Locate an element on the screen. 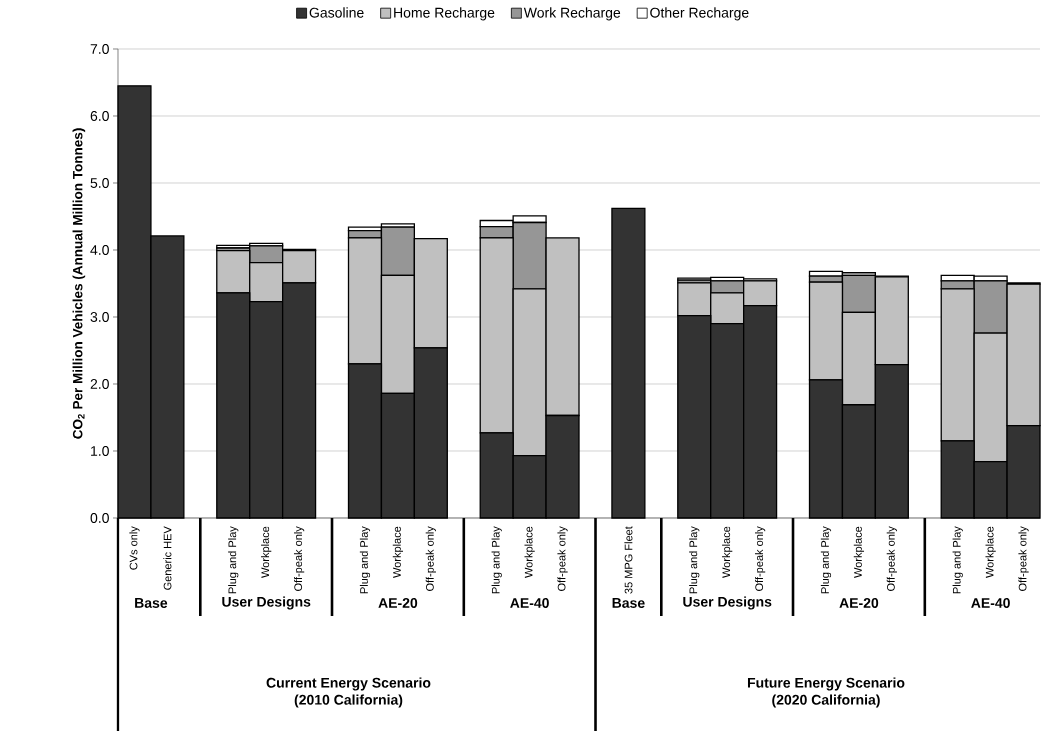 The width and height of the screenshot is (1046, 732). legend-label: Gasoline is located at coordinates (336, 12).